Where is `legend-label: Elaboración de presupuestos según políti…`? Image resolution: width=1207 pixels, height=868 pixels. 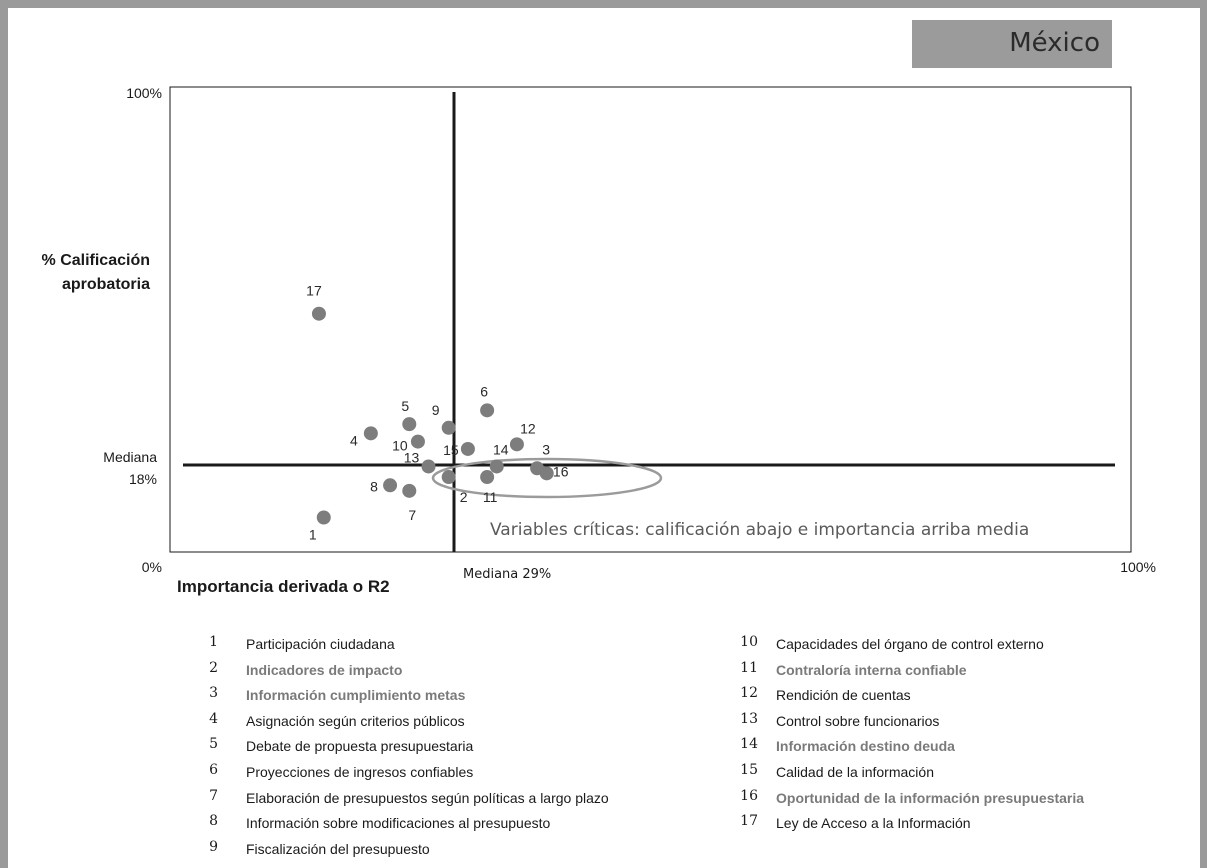 legend-label: Elaboración de presupuestos según políti… is located at coordinates (427, 797).